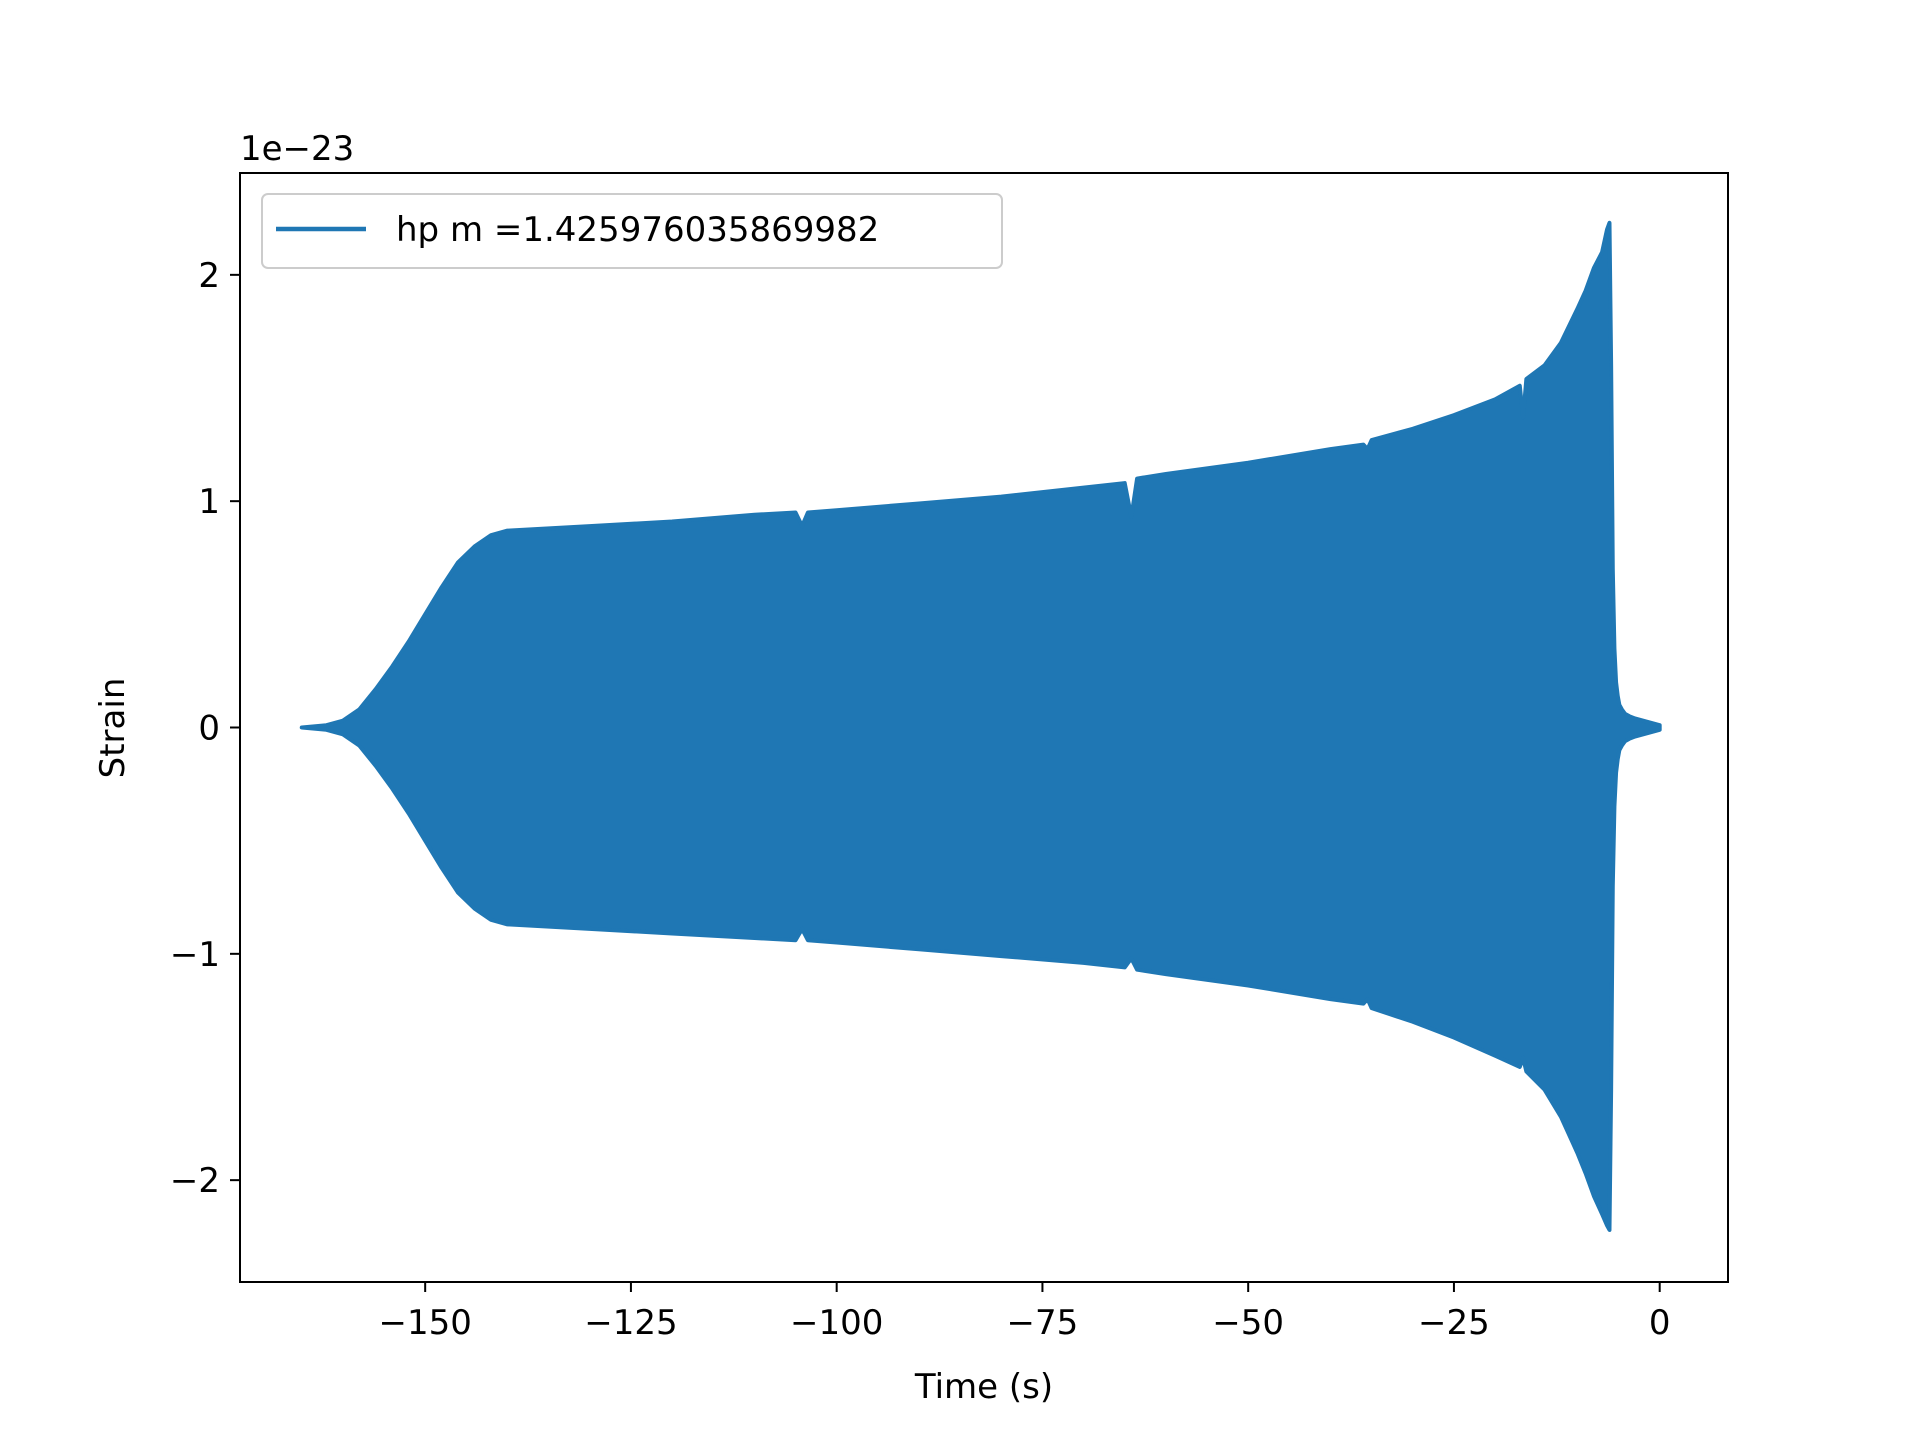 The image size is (1920, 1440). Describe the element at coordinates (424, 1323) in the screenshot. I see `x-tick-label: −150` at that location.